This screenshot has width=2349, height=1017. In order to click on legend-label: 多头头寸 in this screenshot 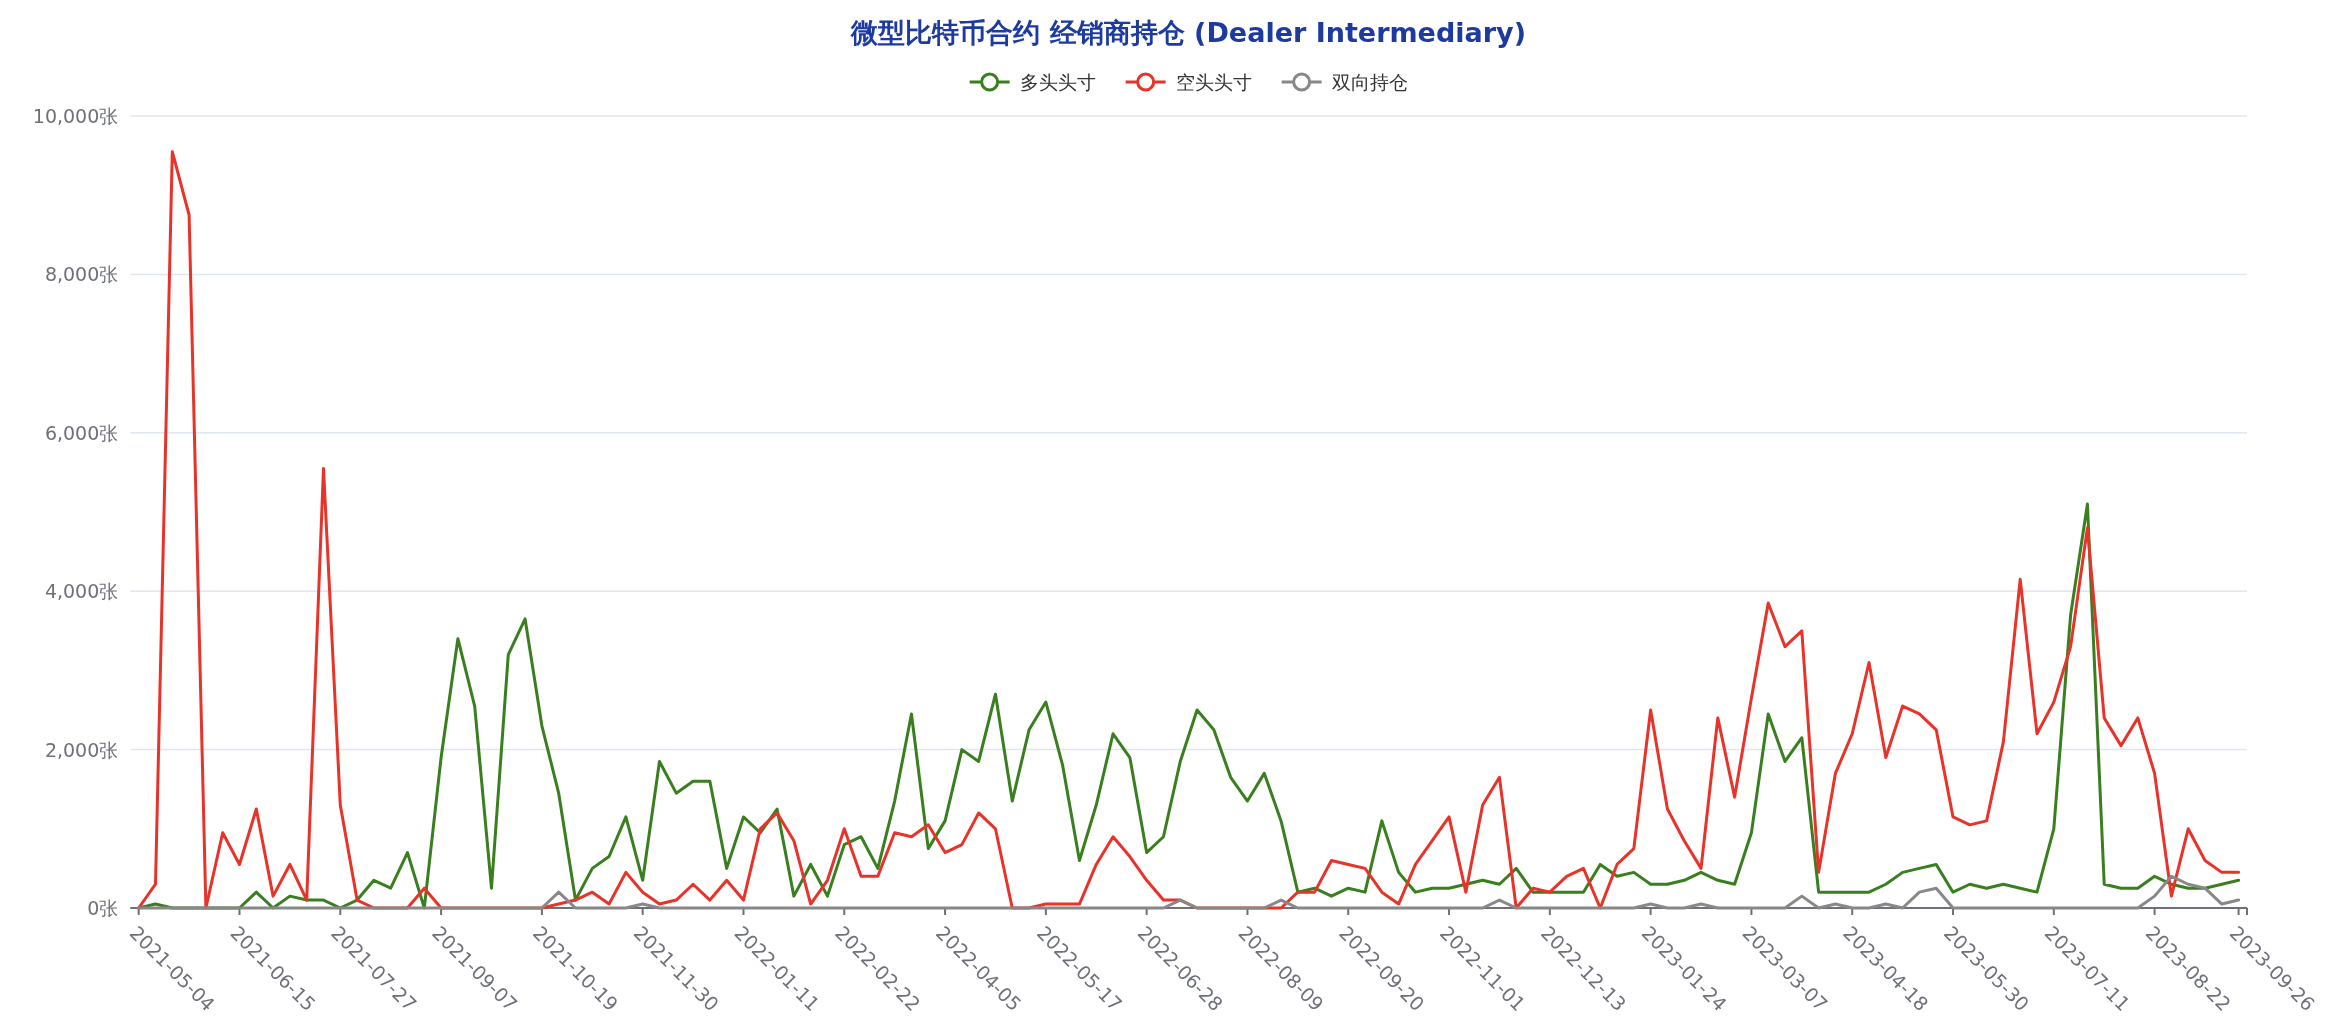, I will do `click(1057, 82)`.